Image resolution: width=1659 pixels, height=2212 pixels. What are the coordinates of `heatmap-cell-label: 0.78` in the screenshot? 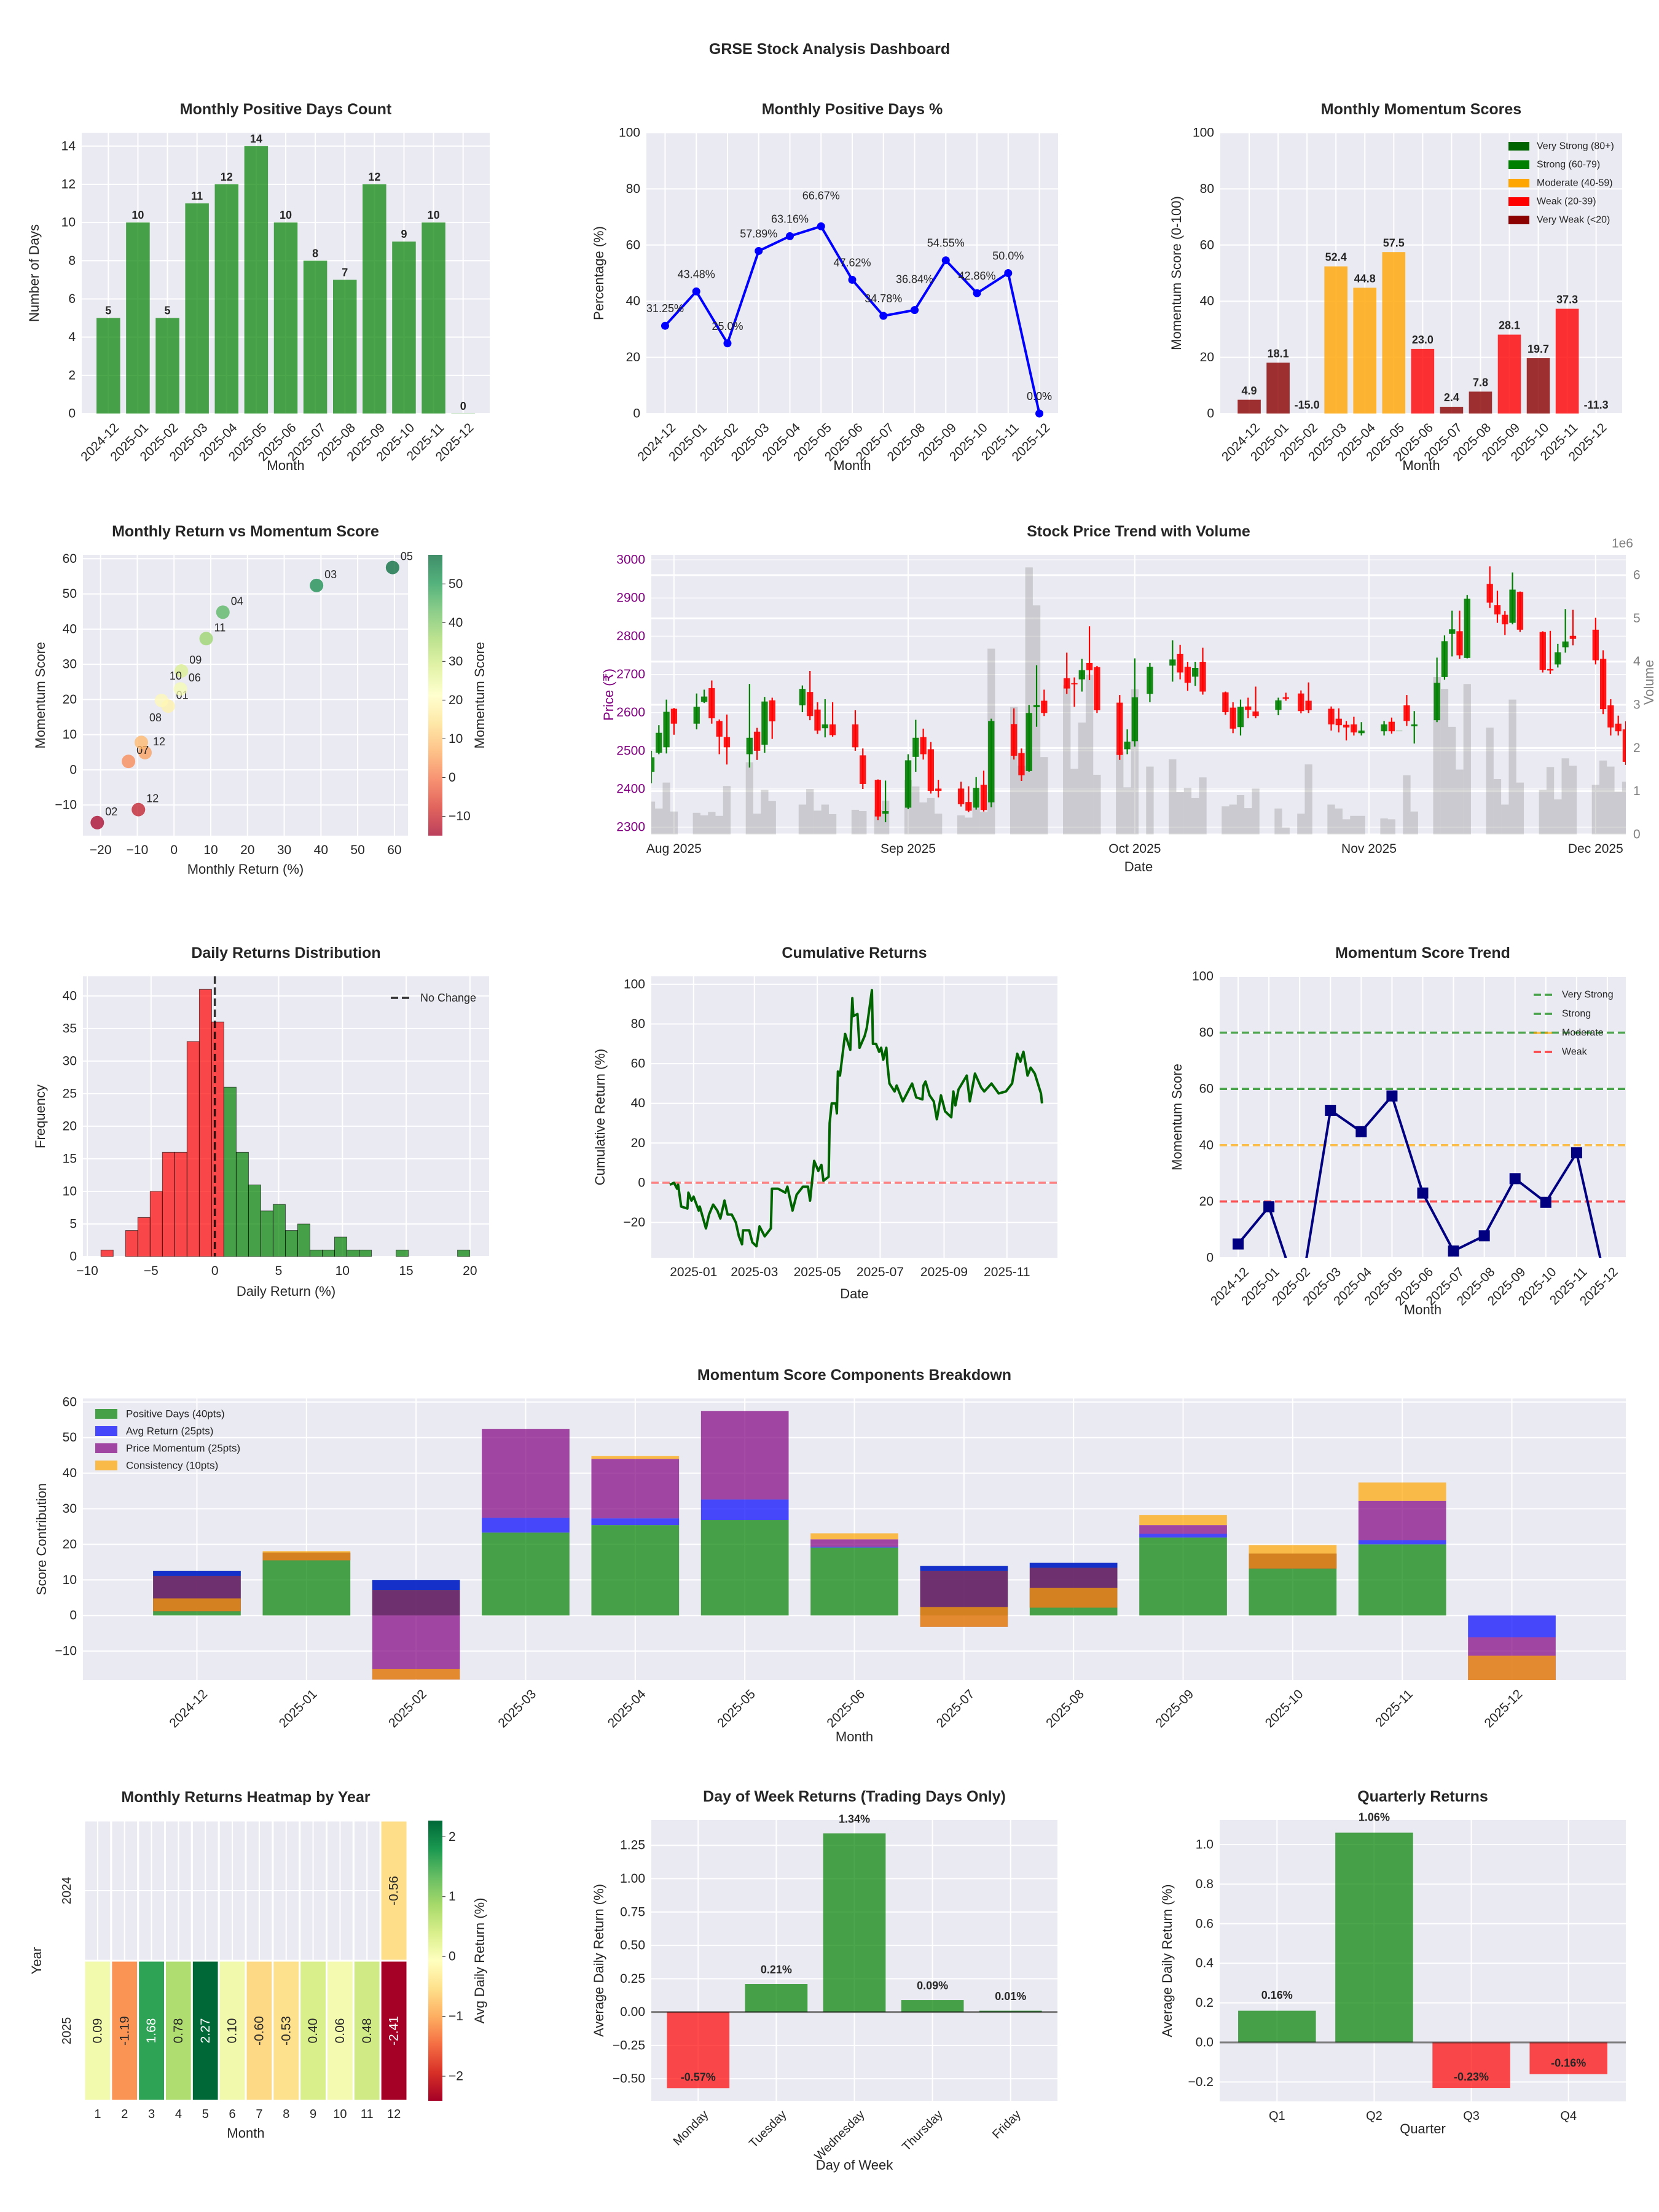 It's located at (178, 2031).